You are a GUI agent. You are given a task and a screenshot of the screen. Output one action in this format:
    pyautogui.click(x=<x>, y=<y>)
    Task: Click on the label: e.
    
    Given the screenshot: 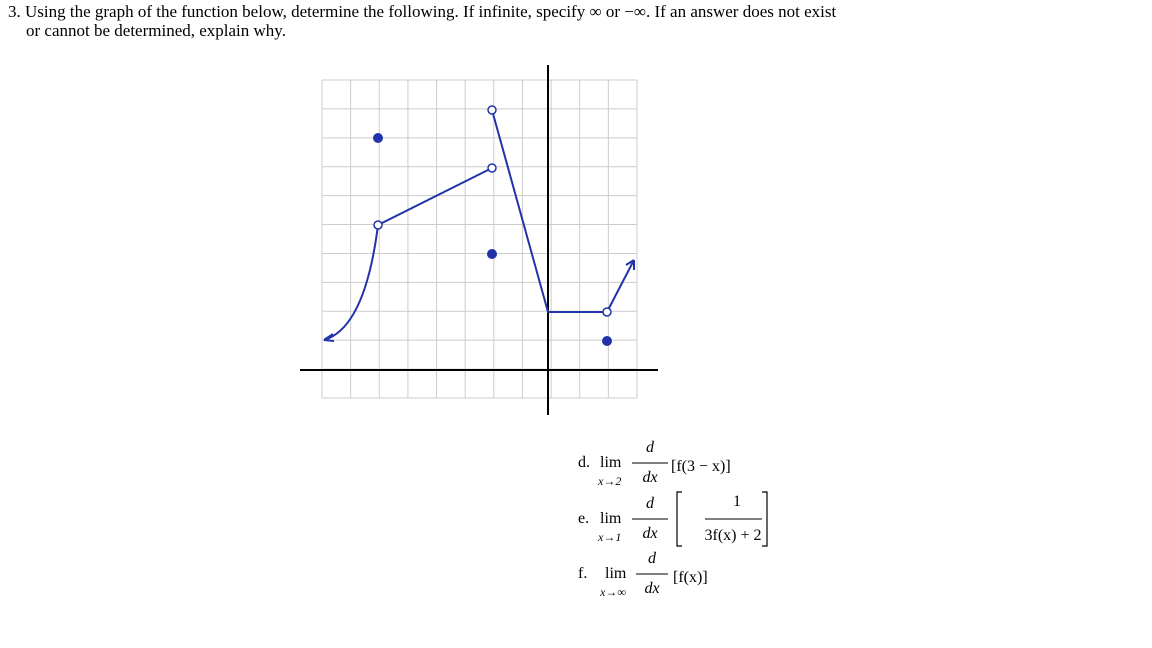 What is the action you would take?
    pyautogui.click(x=583, y=518)
    